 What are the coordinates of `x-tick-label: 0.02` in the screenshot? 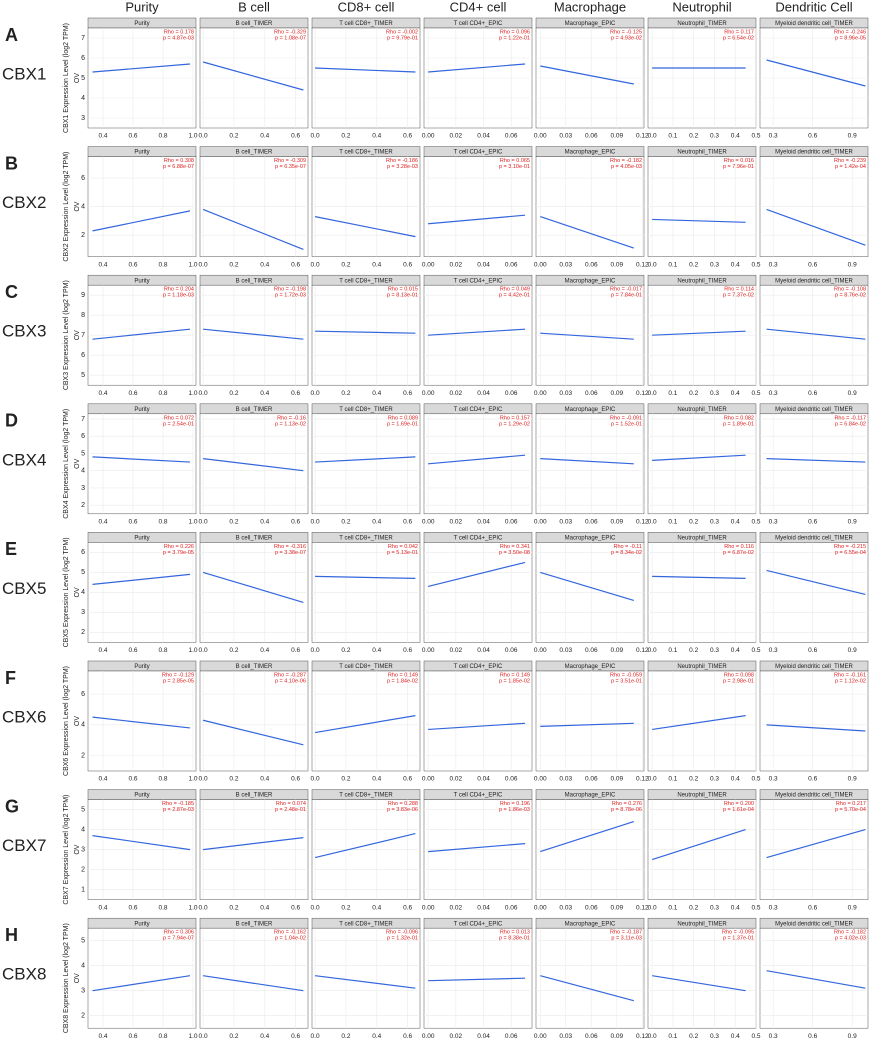 It's located at (456, 779).